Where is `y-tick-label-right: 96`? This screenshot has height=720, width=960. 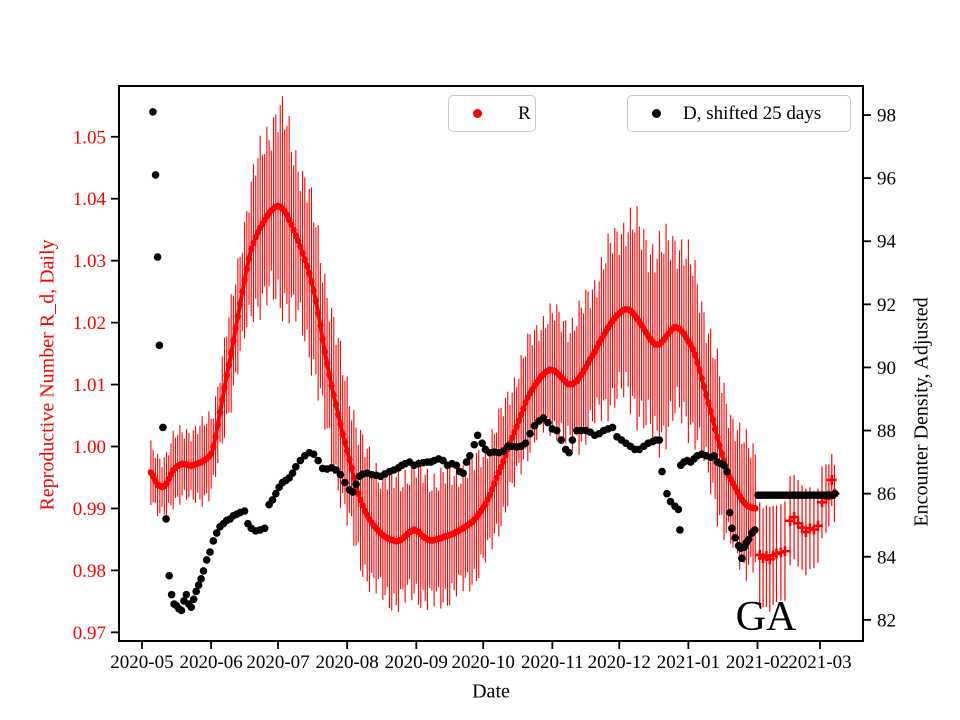 y-tick-label-right: 96 is located at coordinates (886, 179).